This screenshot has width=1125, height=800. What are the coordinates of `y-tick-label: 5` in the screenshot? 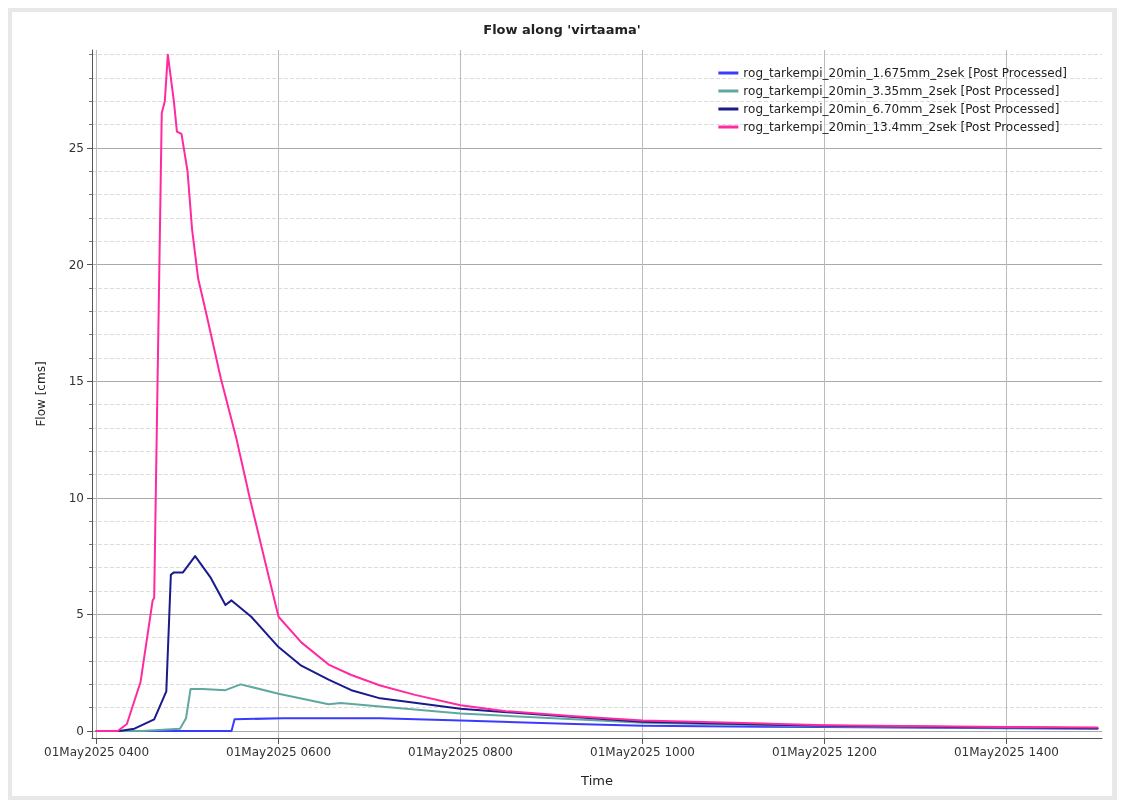 It's located at (80, 614).